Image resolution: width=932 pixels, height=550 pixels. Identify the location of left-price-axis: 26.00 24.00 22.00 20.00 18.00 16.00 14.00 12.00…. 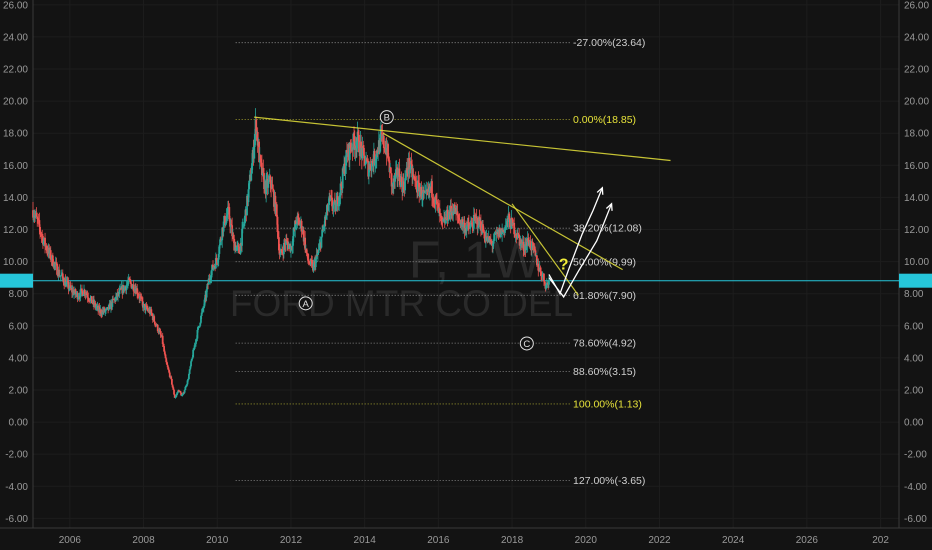
(15, 262).